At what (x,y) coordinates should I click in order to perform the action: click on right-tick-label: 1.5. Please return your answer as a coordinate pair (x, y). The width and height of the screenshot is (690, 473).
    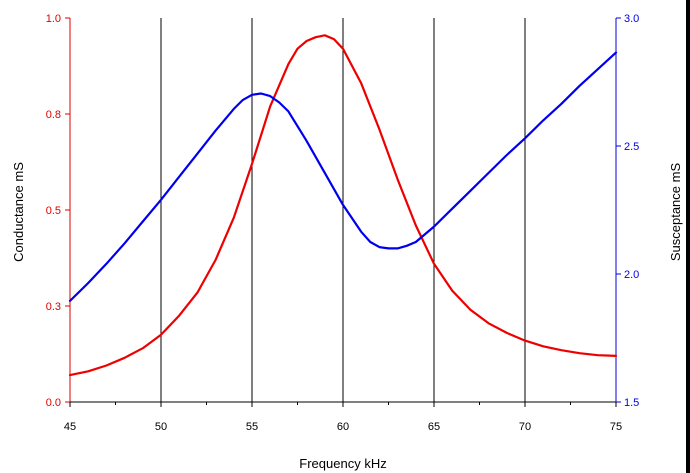
    Looking at the image, I should click on (631, 403).